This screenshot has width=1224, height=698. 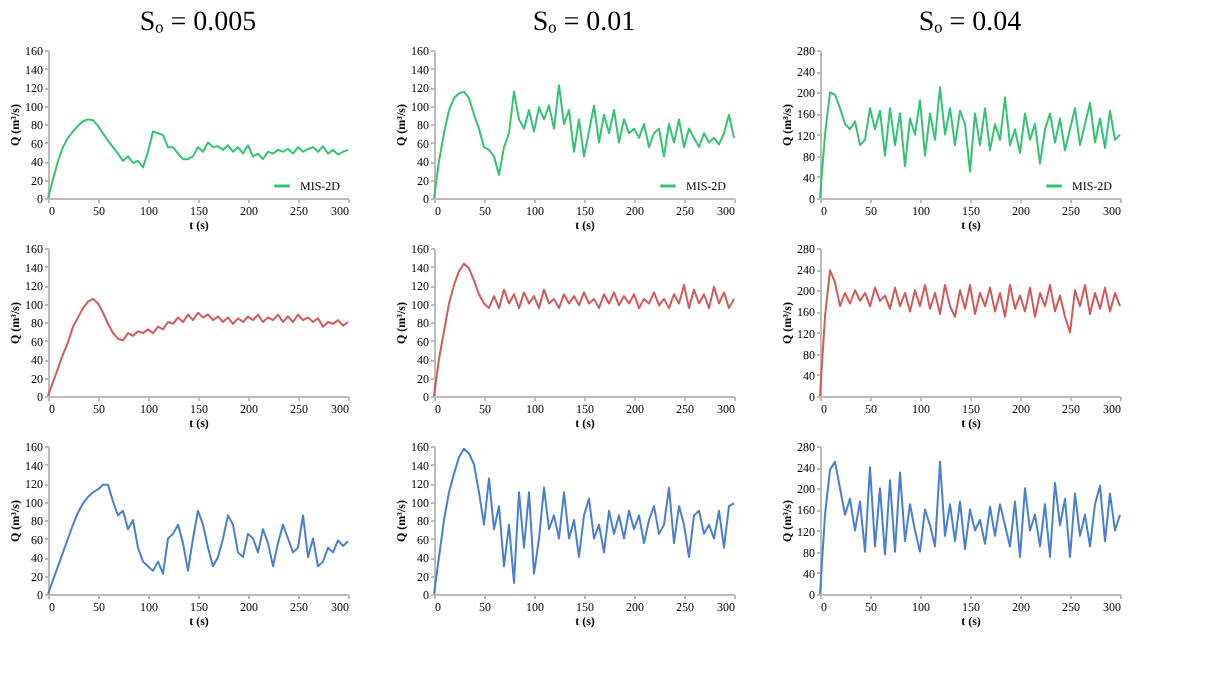 What do you see at coordinates (584, 23) in the screenshot?
I see `chart-title: Sₒ = 0.01` at bounding box center [584, 23].